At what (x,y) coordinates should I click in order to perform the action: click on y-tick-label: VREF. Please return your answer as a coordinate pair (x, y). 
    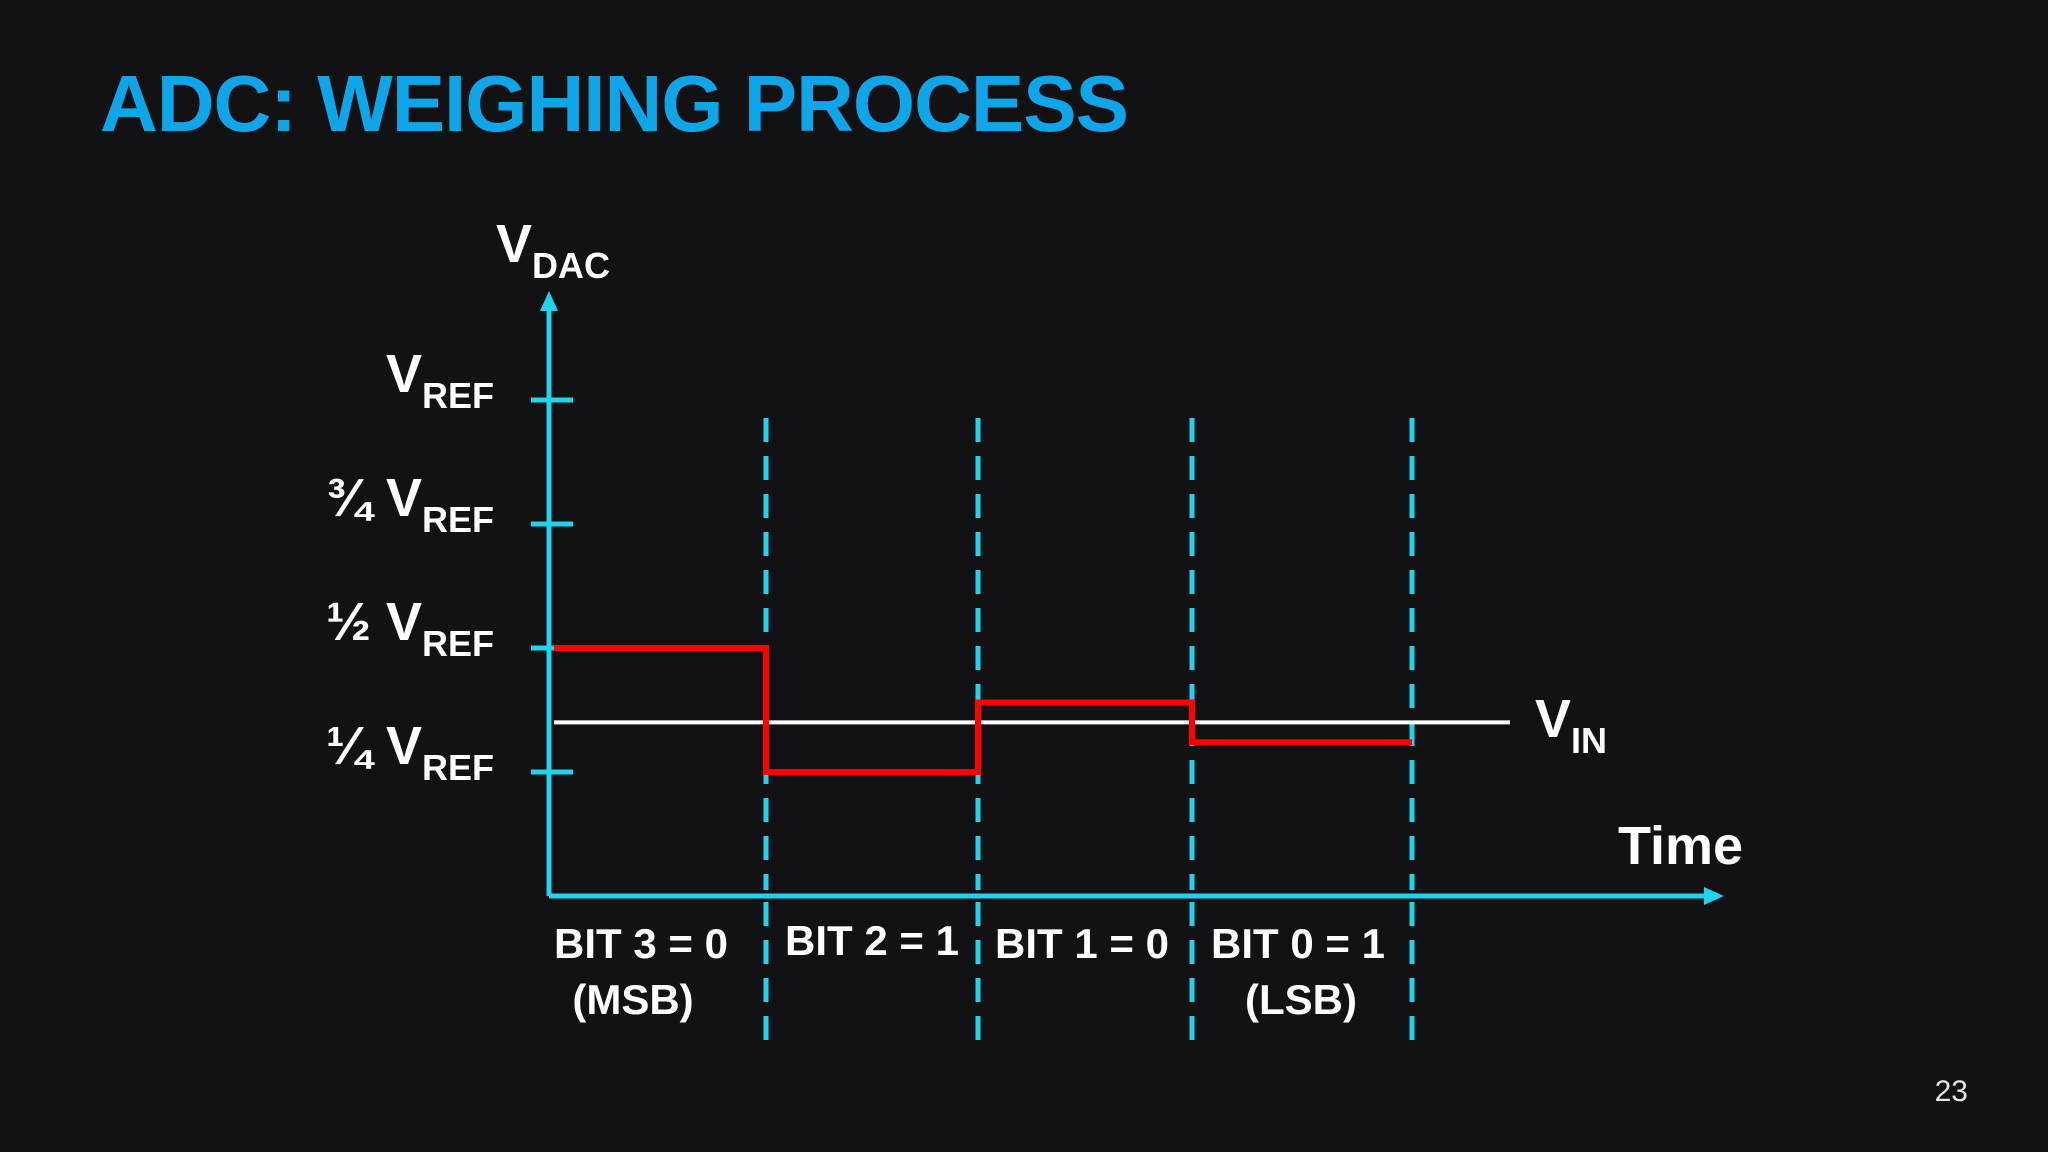
    Looking at the image, I should click on (440, 380).